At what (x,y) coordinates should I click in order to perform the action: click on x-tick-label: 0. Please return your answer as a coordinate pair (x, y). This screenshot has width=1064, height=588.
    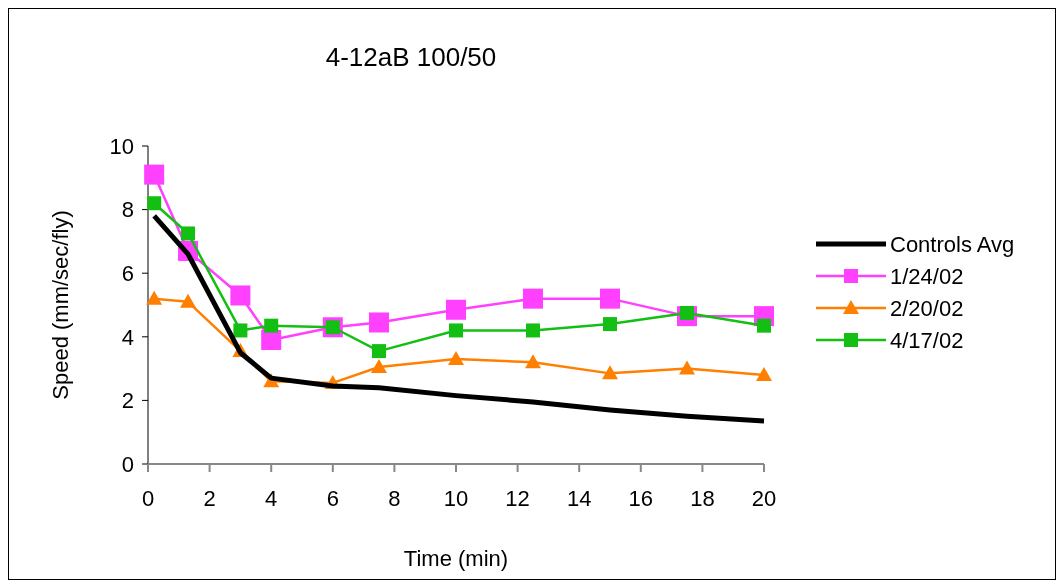
    Looking at the image, I should click on (148, 498).